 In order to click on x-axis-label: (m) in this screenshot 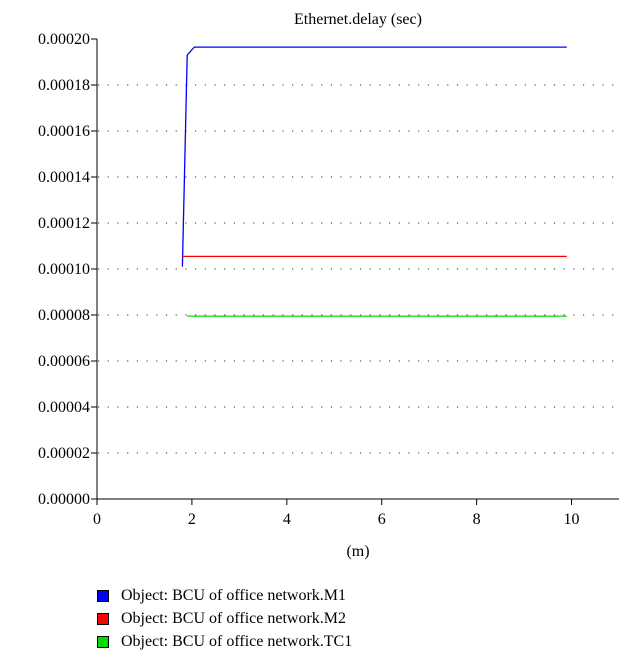, I will do `click(357, 551)`.